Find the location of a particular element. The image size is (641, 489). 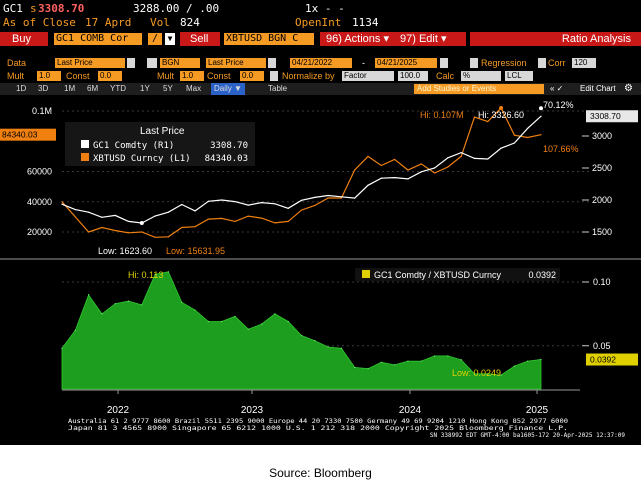

ticker: GC1 is located at coordinates (13, 8).